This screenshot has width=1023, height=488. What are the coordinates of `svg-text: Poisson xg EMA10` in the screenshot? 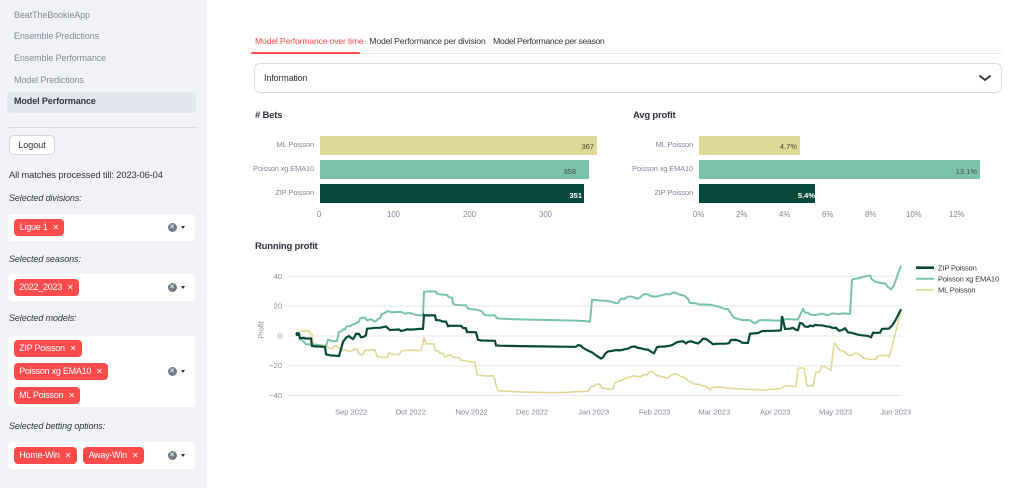 It's located at (968, 278).